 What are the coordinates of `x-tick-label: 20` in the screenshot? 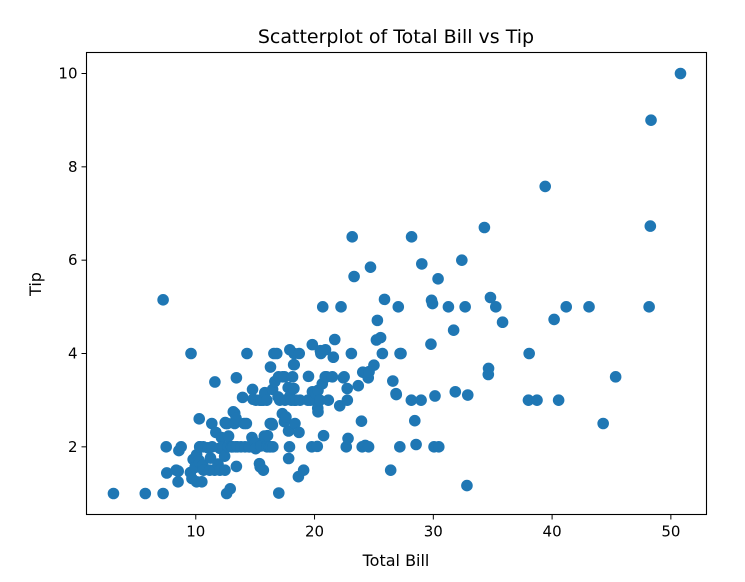 It's located at (314, 532).